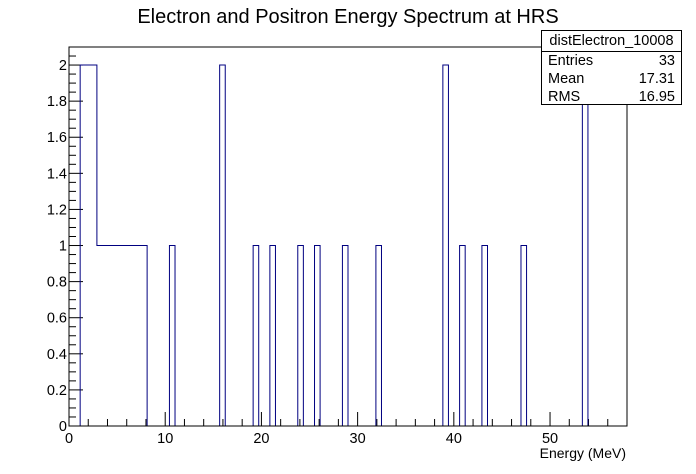 The image size is (696, 474). What do you see at coordinates (656, 79) in the screenshot?
I see `stats-mean-value: 17.31` at bounding box center [656, 79].